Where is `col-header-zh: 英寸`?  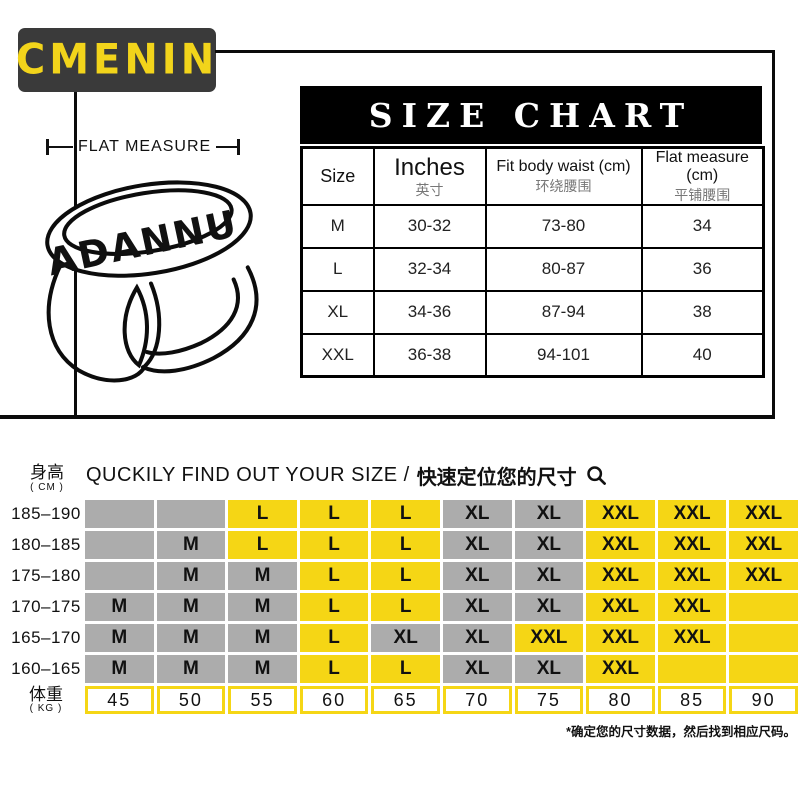 col-header-zh: 英寸 is located at coordinates (429, 190).